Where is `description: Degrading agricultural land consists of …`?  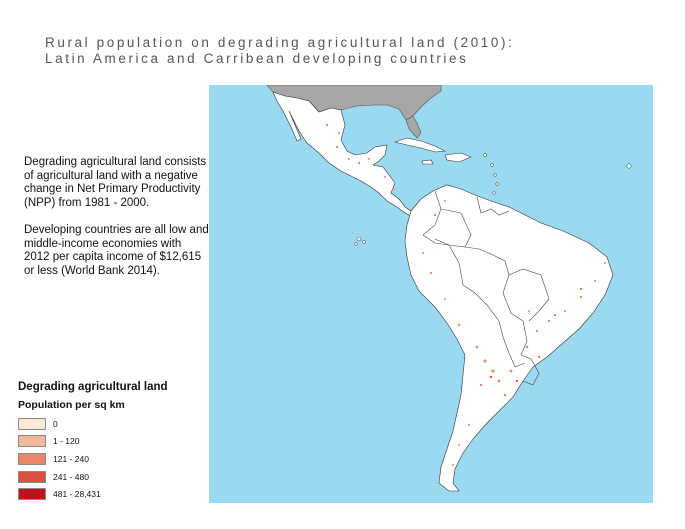
description: Degrading agricultural land consists of … is located at coordinates (116, 217).